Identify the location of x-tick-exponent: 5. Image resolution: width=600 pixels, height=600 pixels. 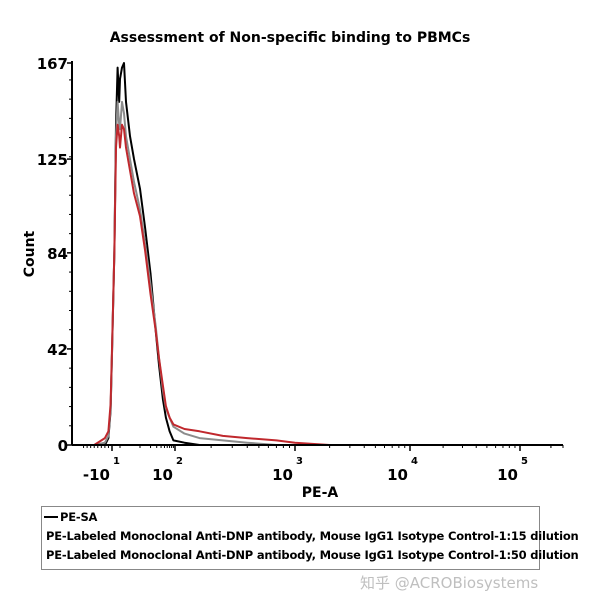
(524, 461).